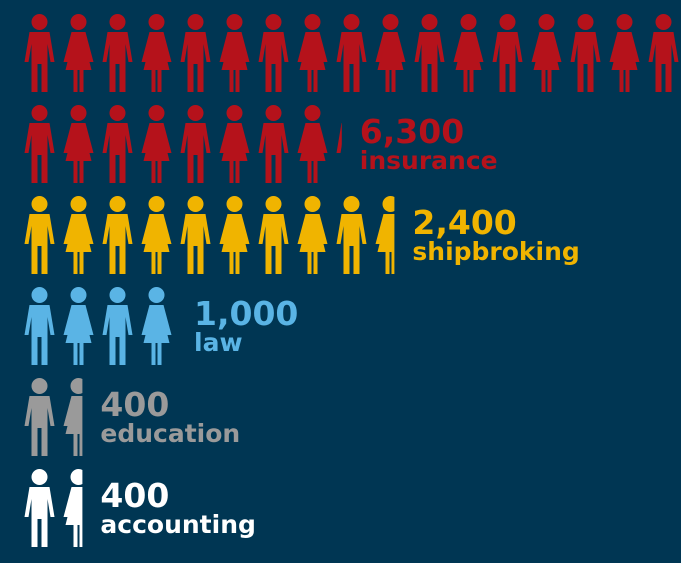 The image size is (681, 563). Describe the element at coordinates (246, 313) in the screenshot. I see `value-label: 1,000` at that location.